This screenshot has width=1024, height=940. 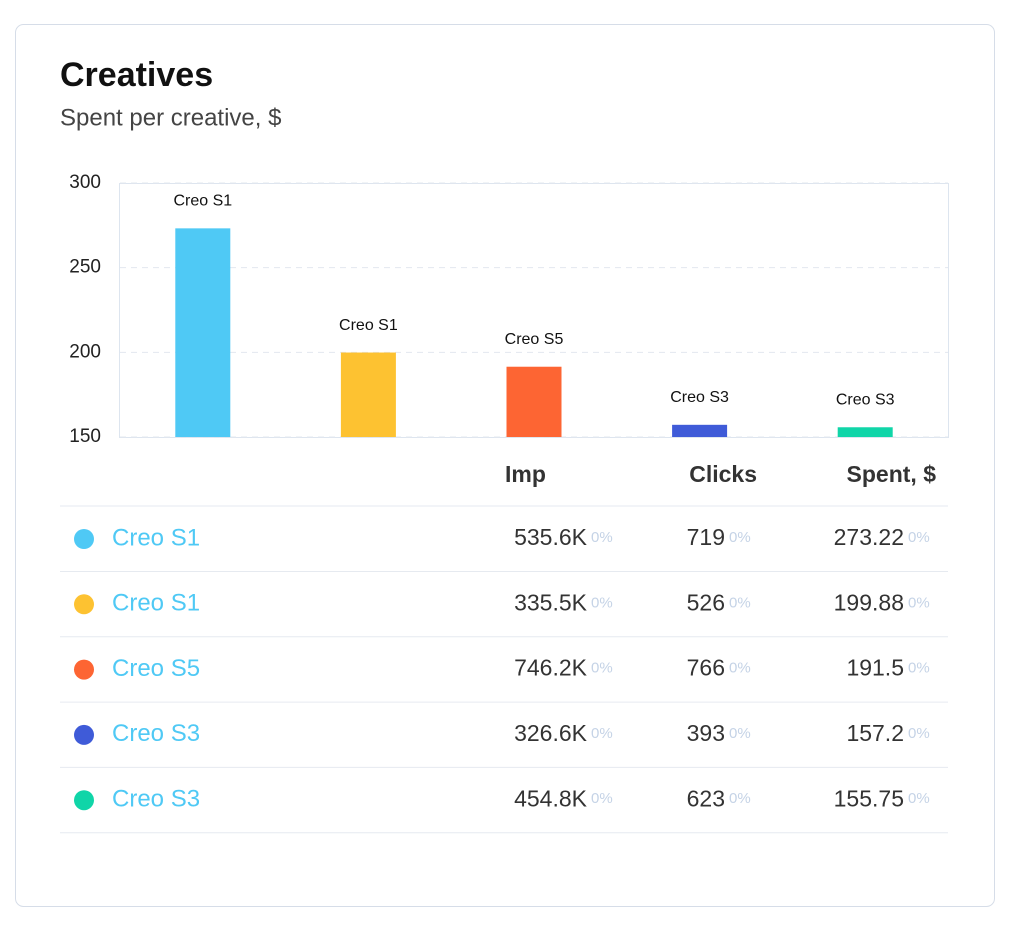 What do you see at coordinates (706, 733) in the screenshot?
I see `metric-value: 393` at bounding box center [706, 733].